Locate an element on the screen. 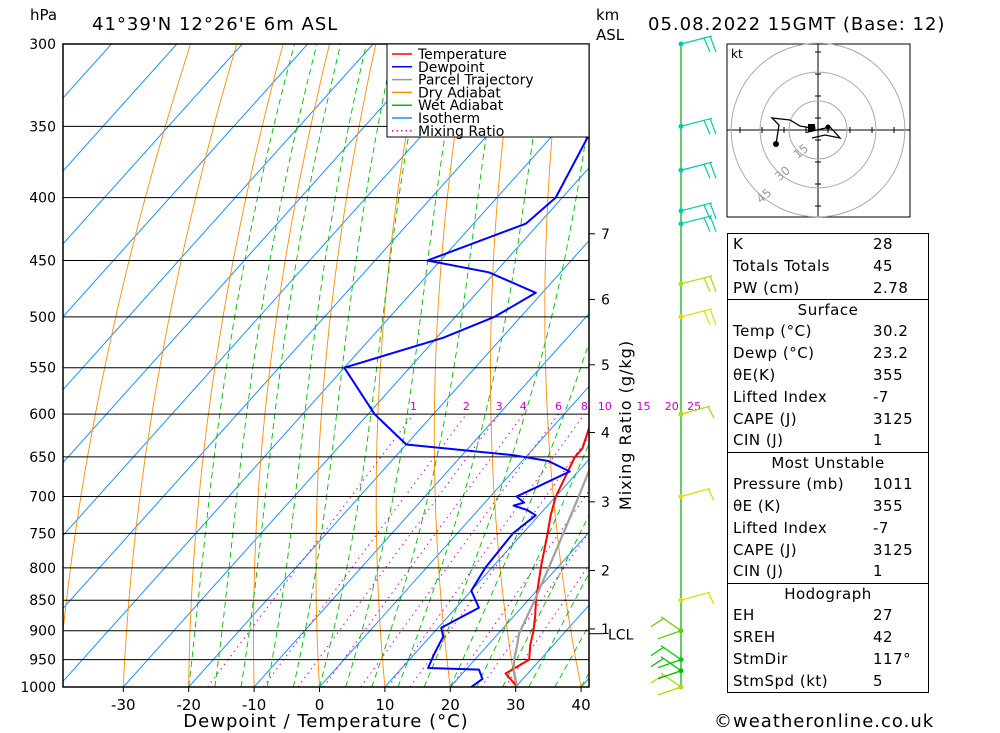 The image size is (1000, 733). table-value: 42 is located at coordinates (883, 636).